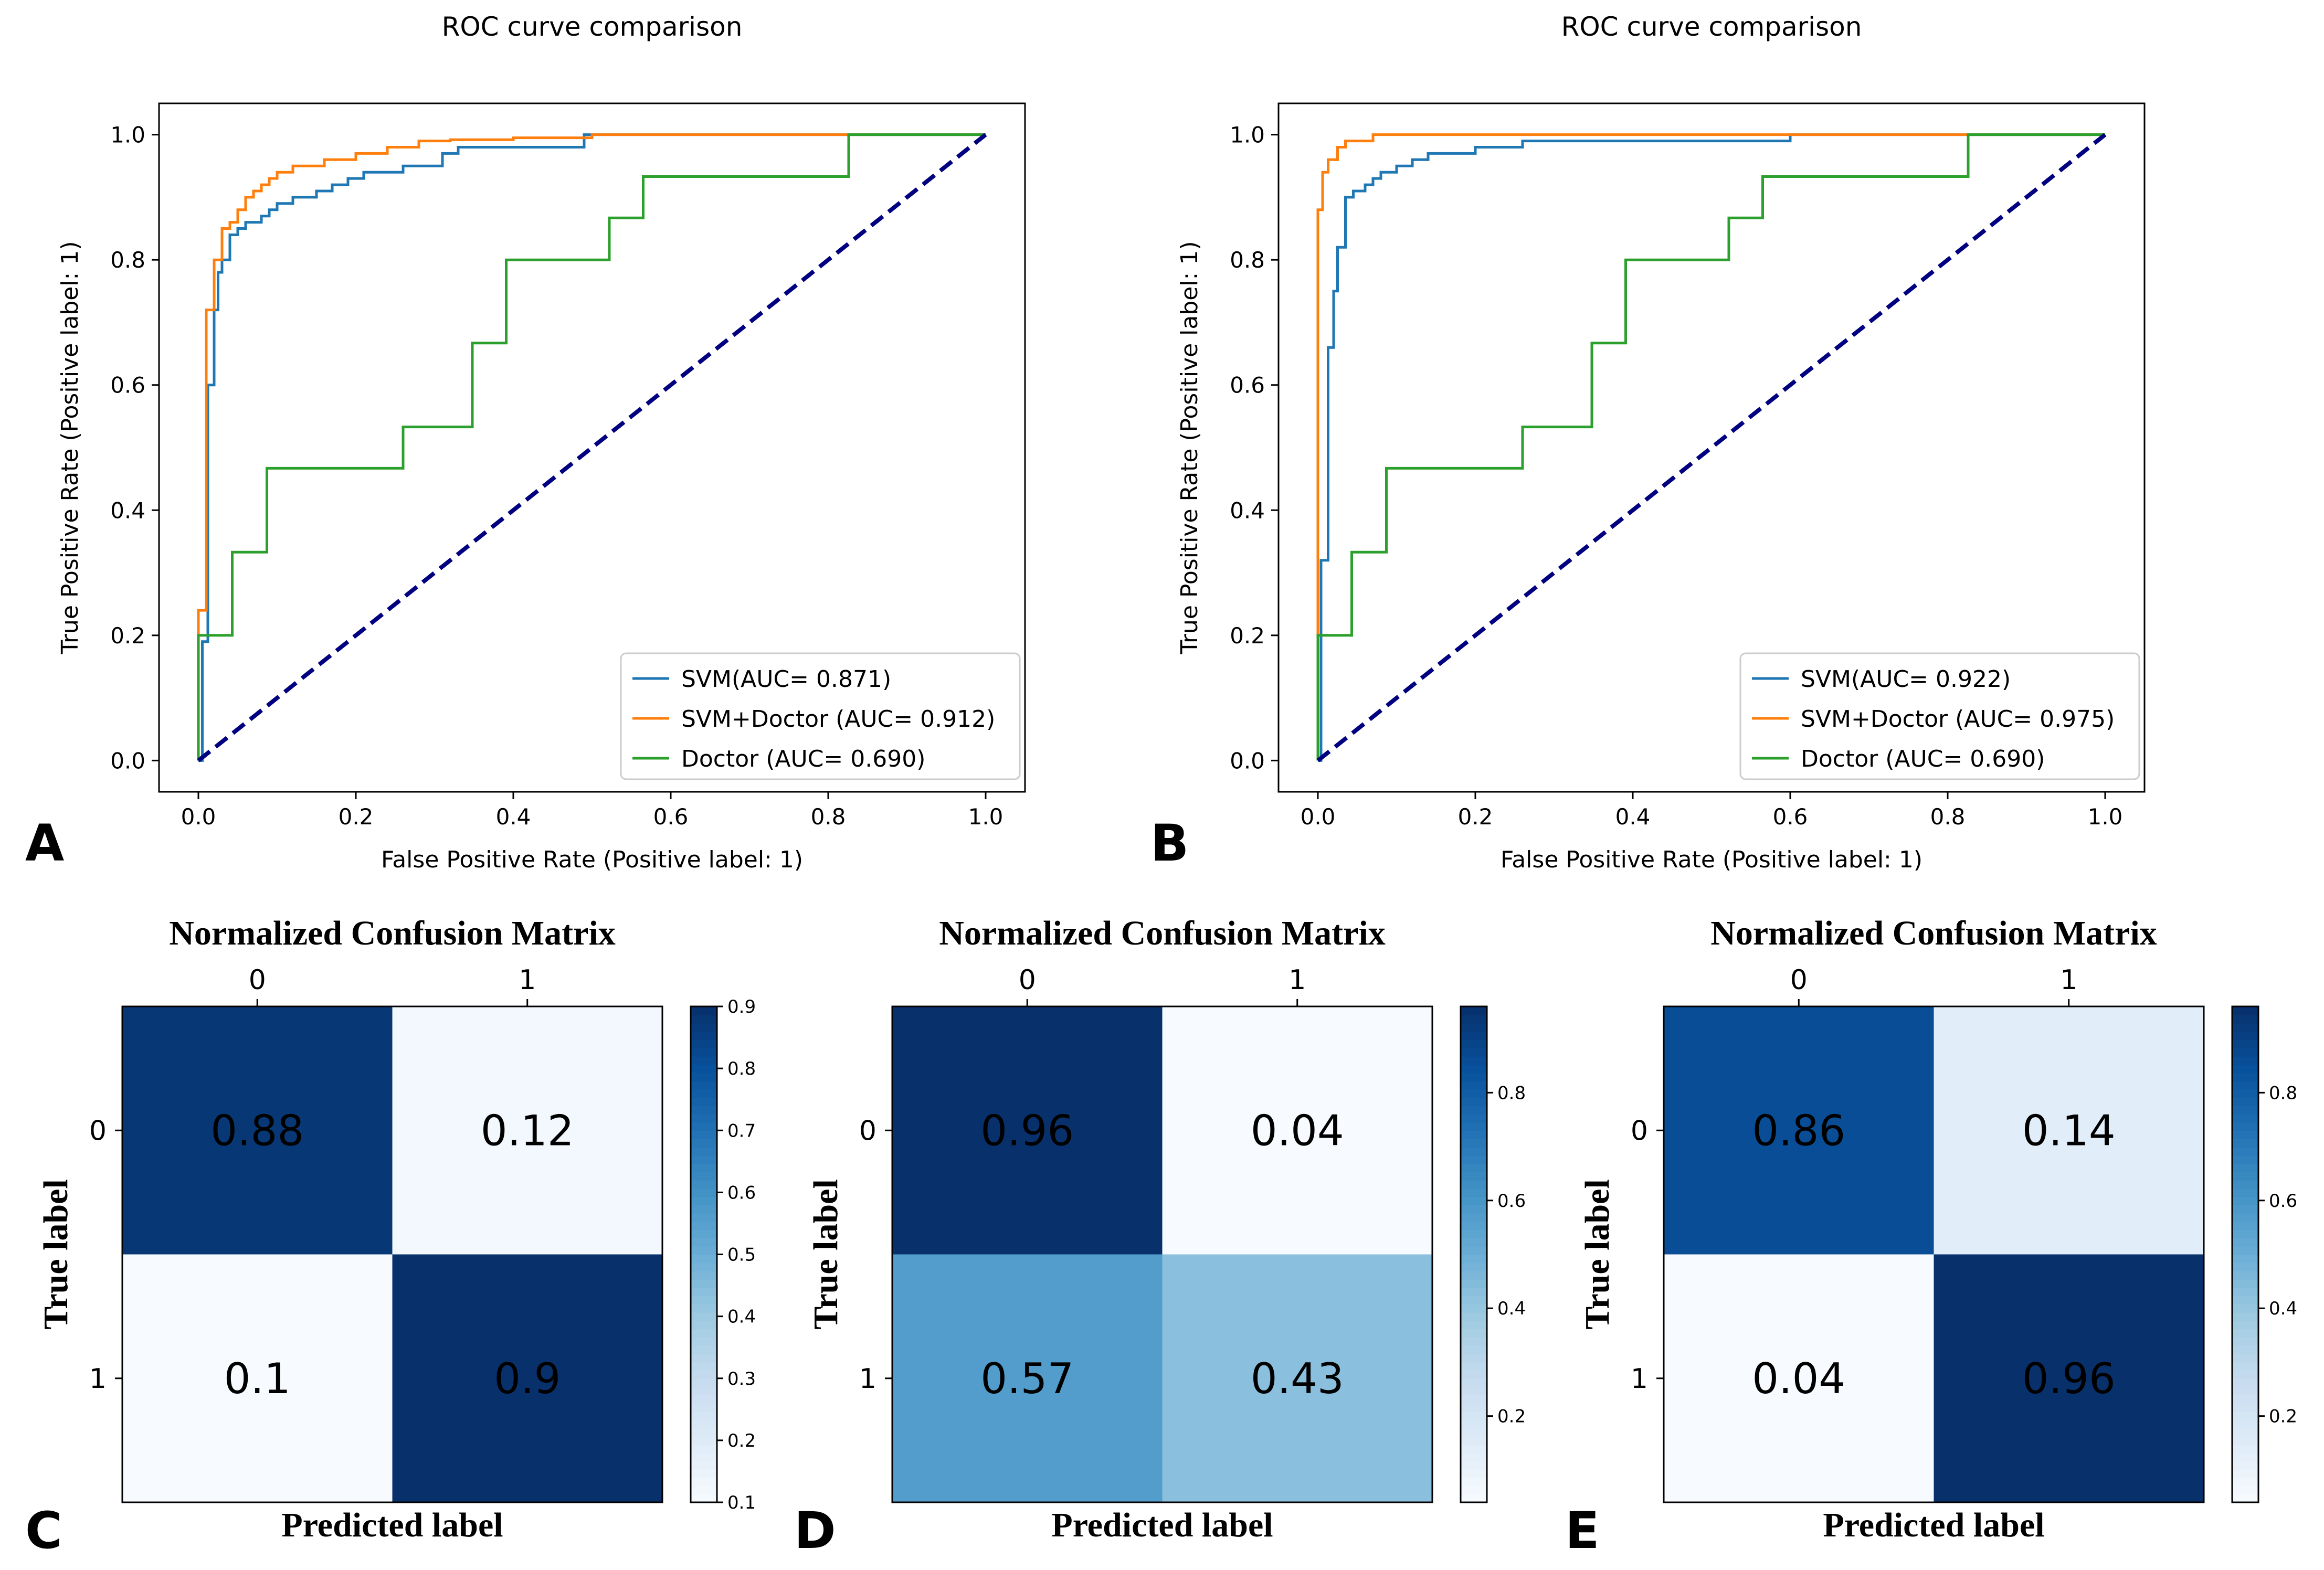  Describe the element at coordinates (741, 1379) in the screenshot. I see `colorbar-tick-label: 0.3` at that location.